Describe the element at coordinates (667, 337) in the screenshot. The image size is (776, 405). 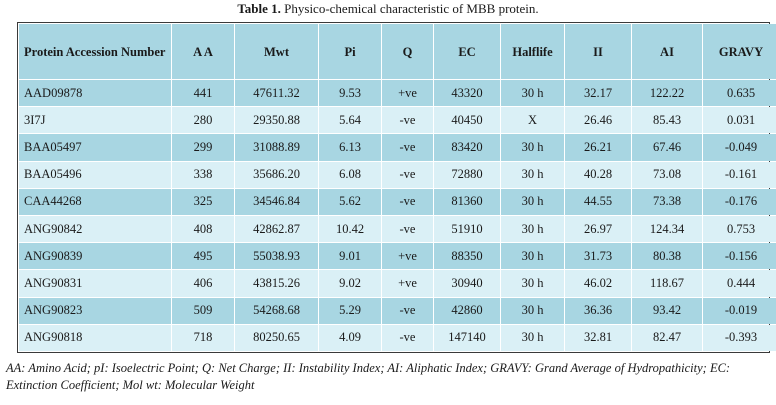
I see `table-cell: 82.47` at that location.